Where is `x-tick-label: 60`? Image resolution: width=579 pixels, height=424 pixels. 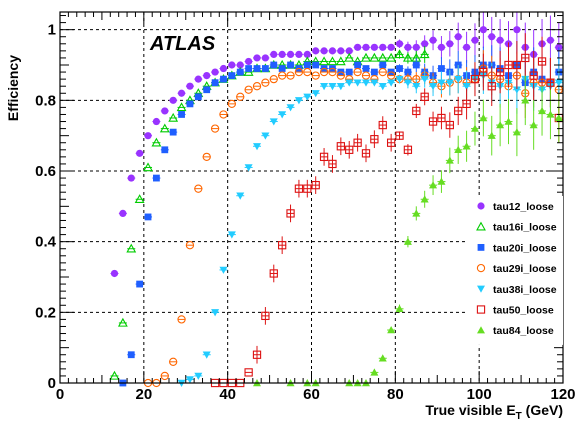
x-tick-label: 60 is located at coordinates (311, 394).